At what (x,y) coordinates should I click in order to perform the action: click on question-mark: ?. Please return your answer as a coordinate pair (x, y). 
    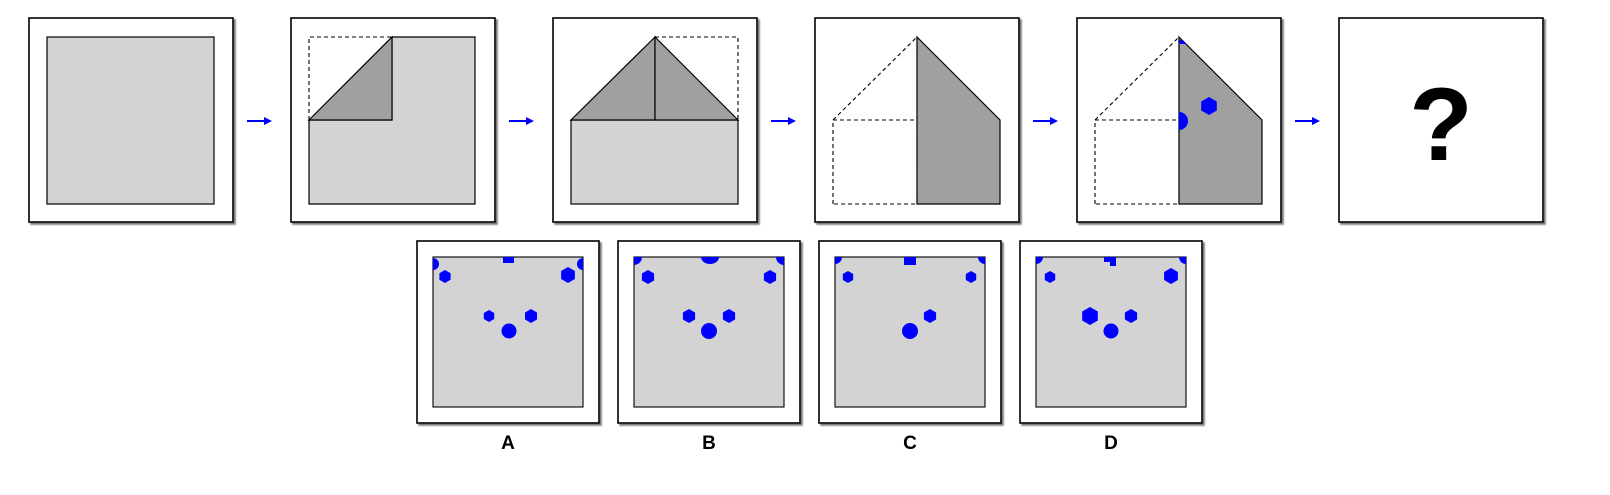
    Looking at the image, I should click on (1441, 125).